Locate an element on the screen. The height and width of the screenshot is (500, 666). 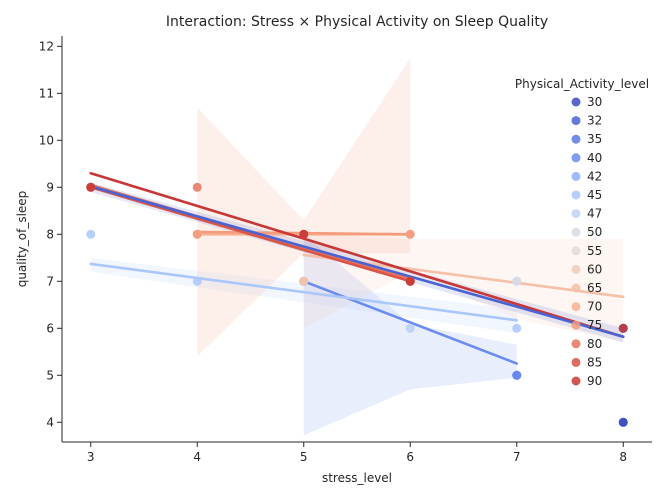
y-tick-label: 5 is located at coordinates (50, 375).